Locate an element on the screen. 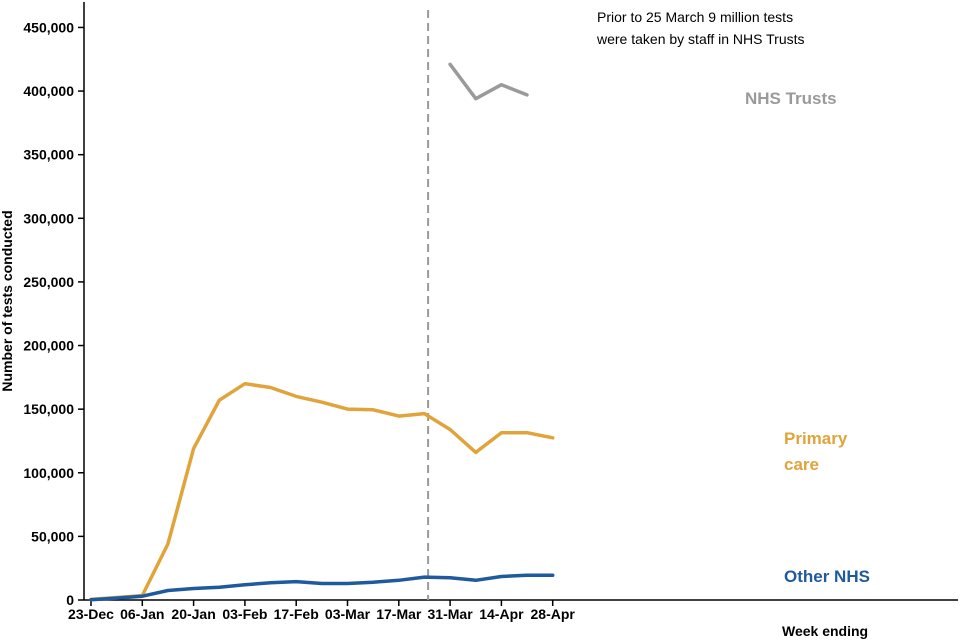  annotation-line: were taken by staff in NHS Trusts is located at coordinates (700, 39).